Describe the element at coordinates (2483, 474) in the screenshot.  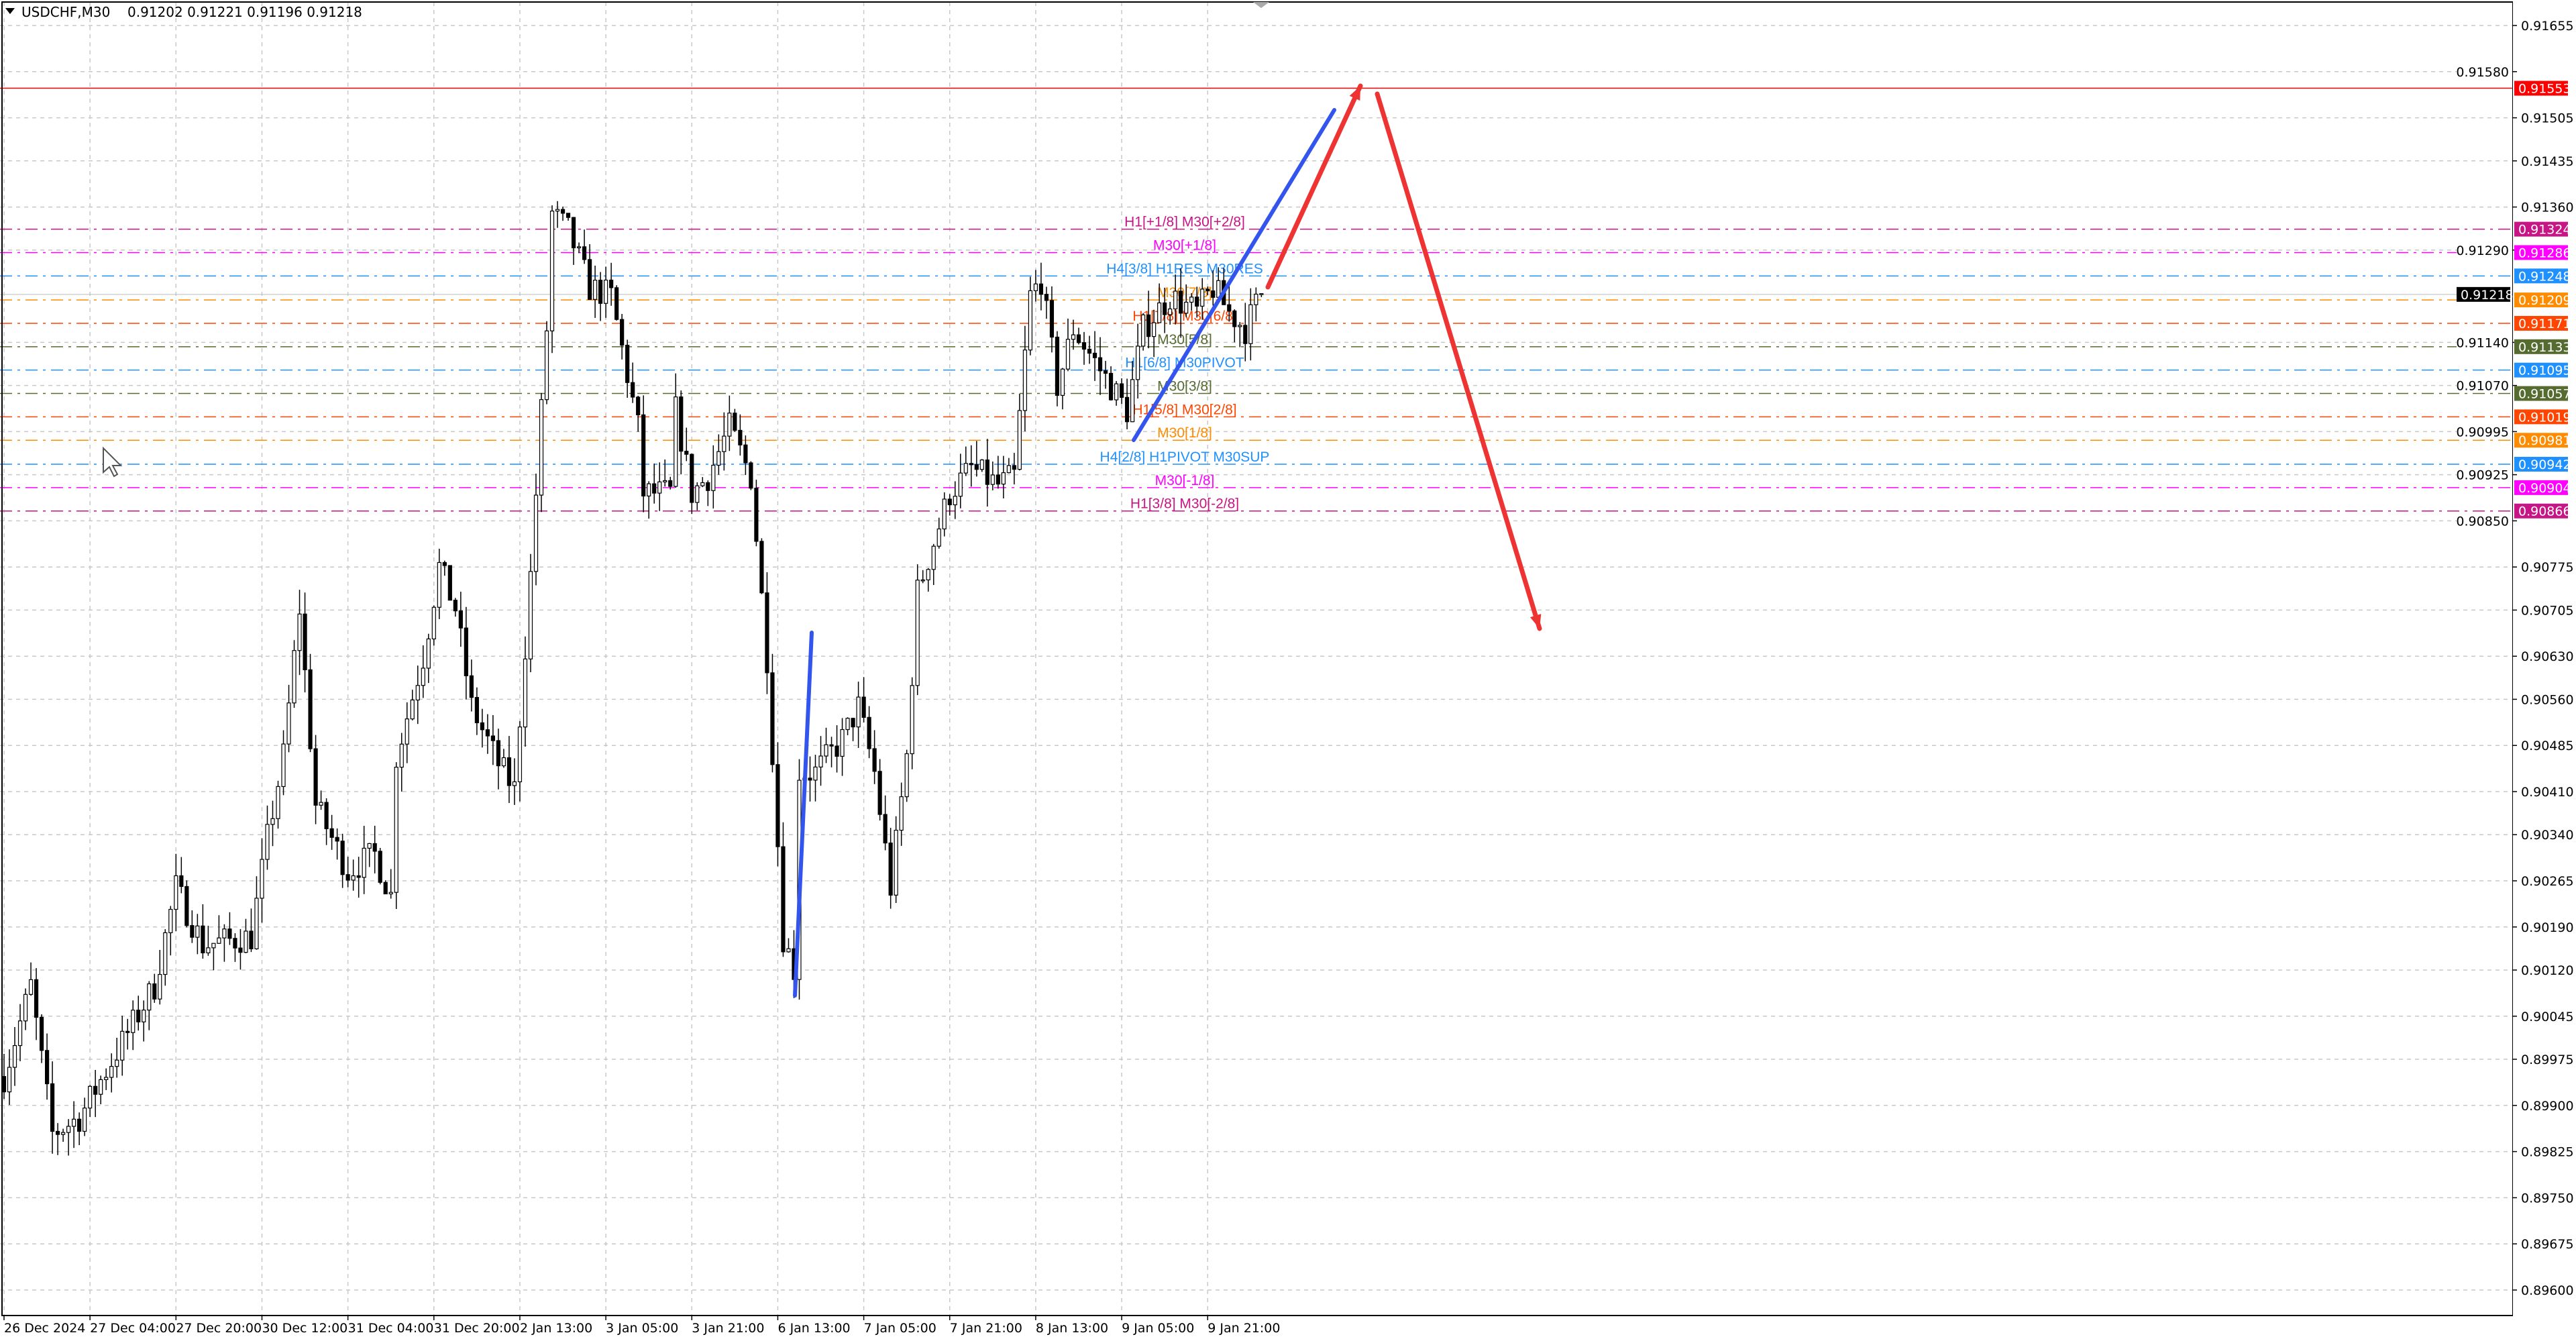
I see `price-tick-label-bg` at that location.